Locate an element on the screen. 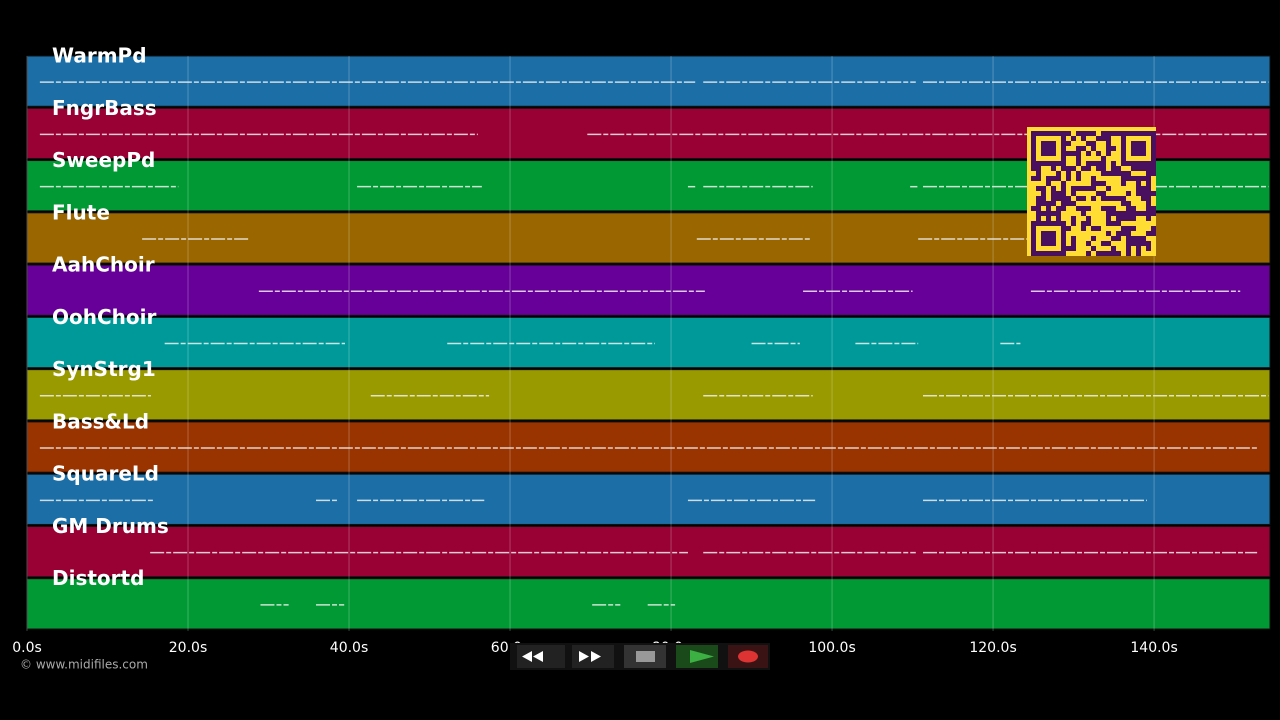 Image resolution: width=1280 pixels, height=720 pixels. track-name: WarmPd is located at coordinates (99, 56).